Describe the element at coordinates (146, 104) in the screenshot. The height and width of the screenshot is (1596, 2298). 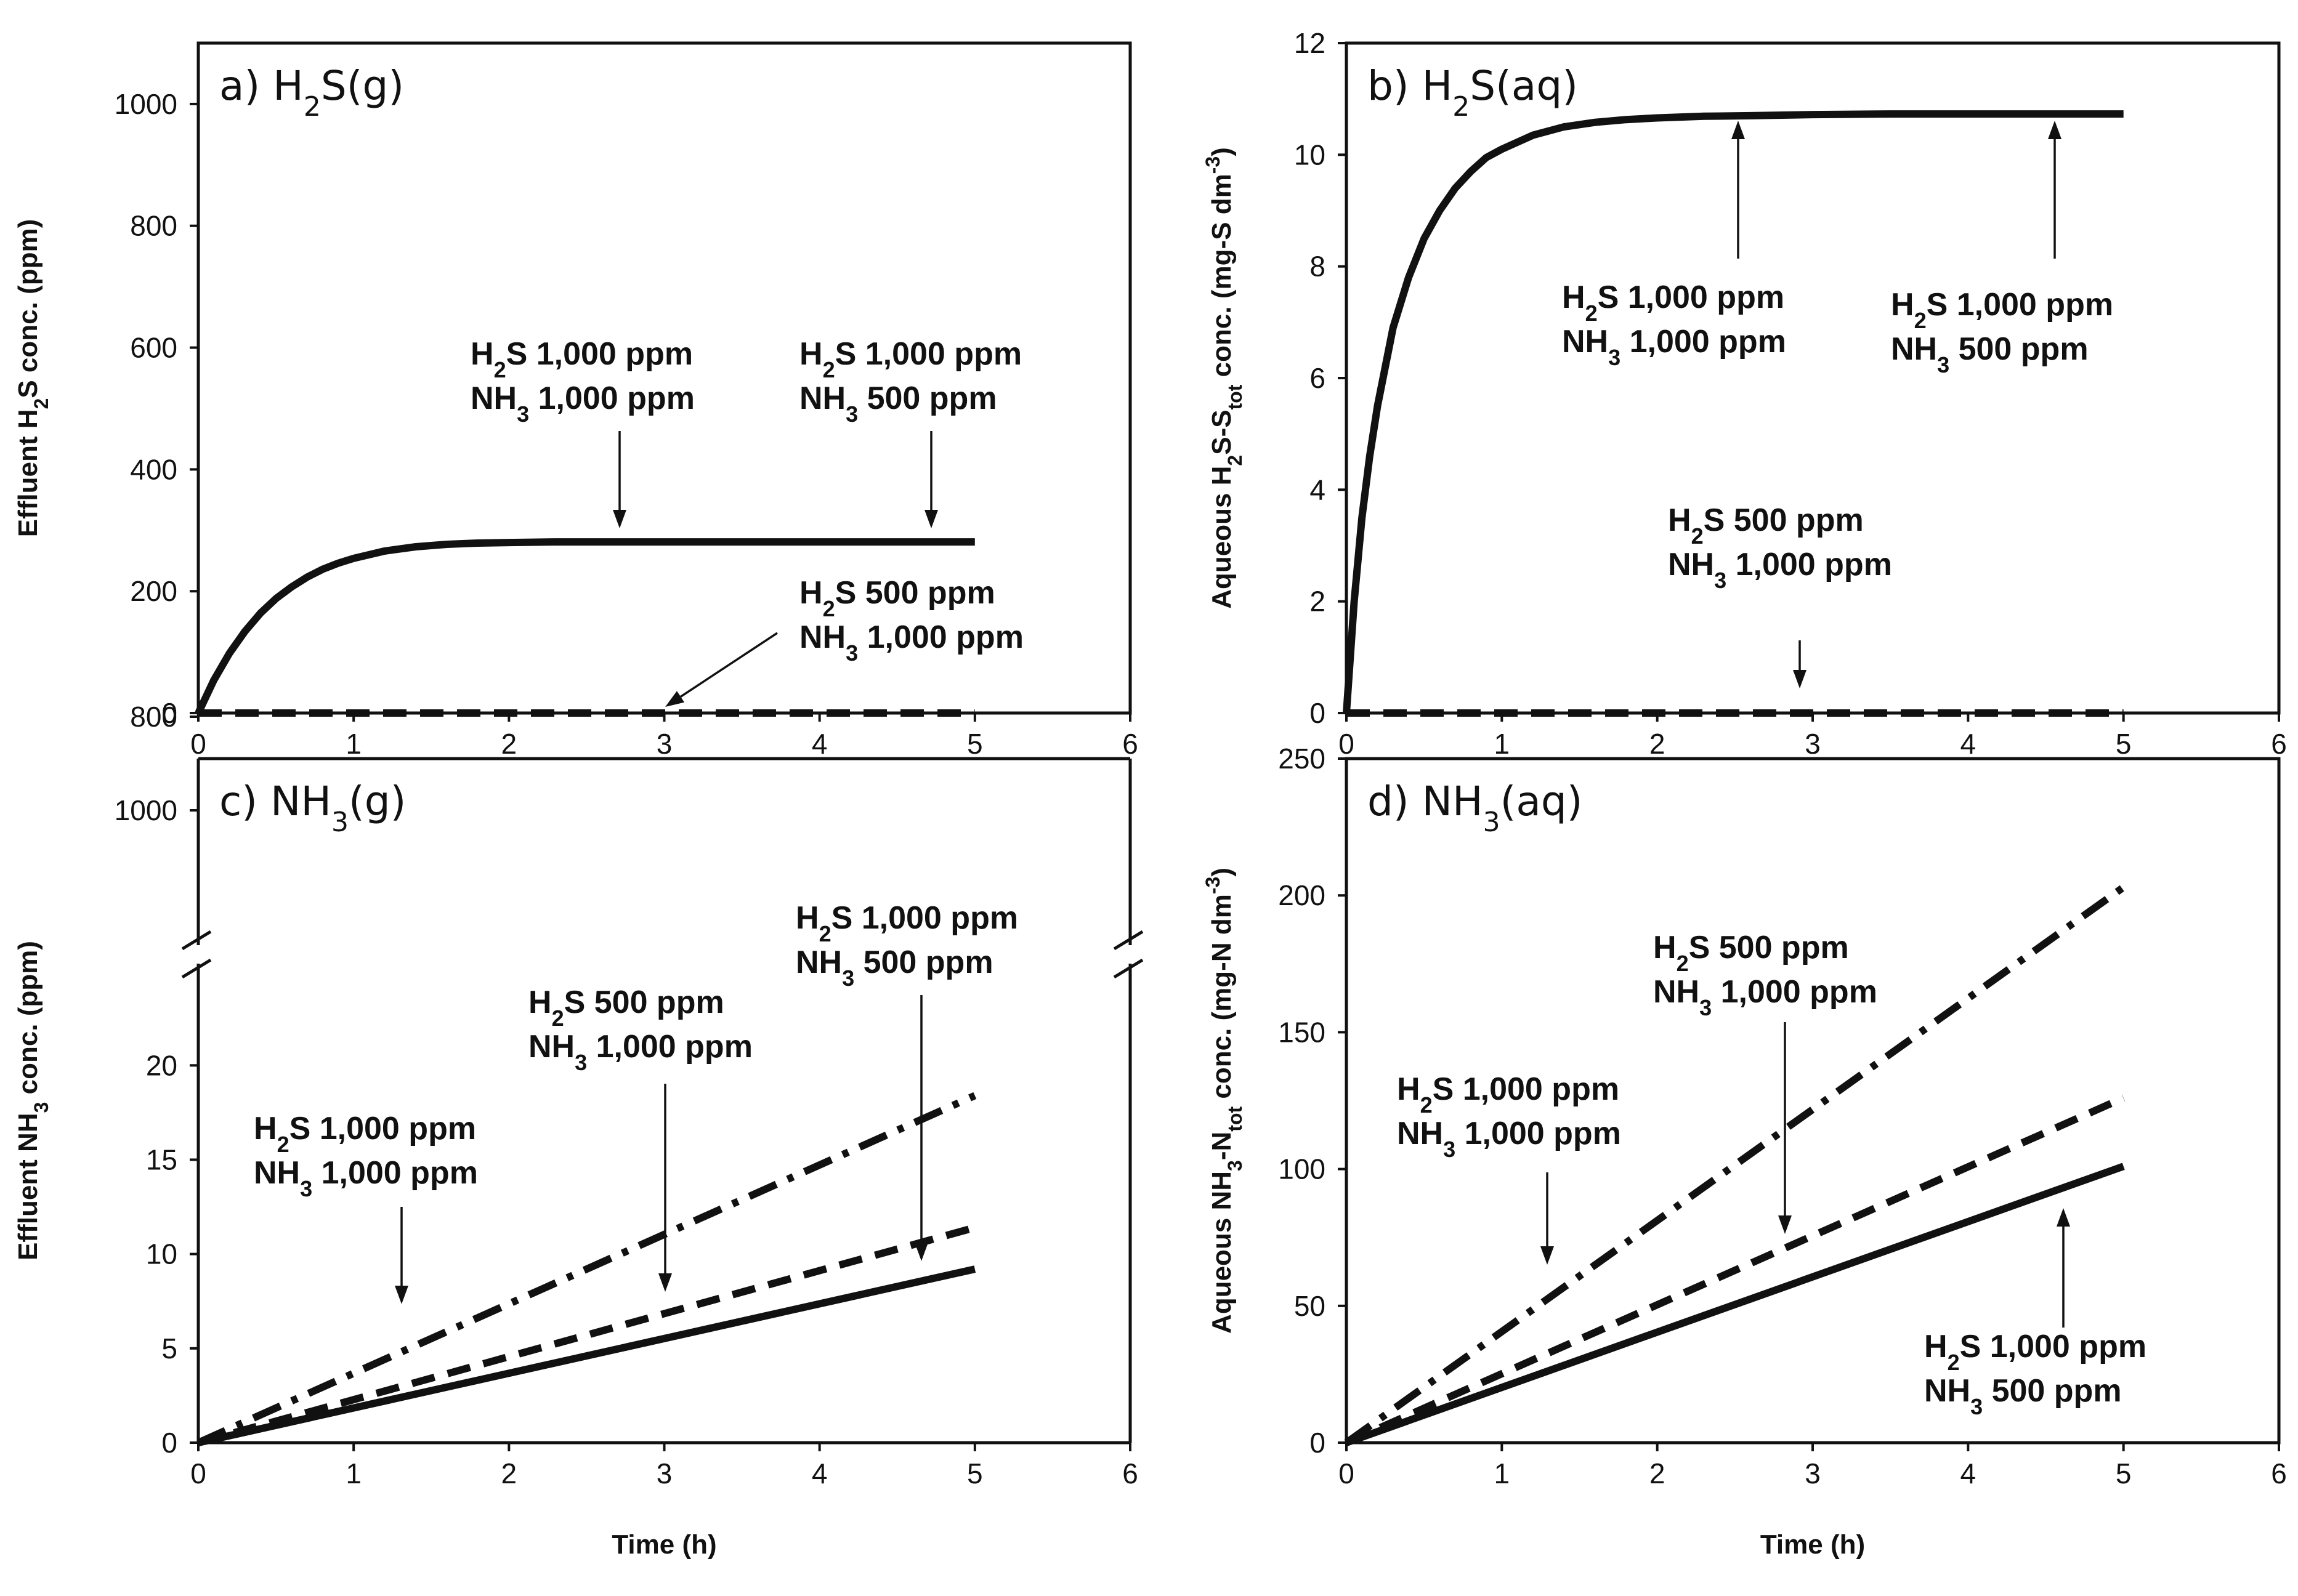
I see `y-tick-label: 1000` at that location.